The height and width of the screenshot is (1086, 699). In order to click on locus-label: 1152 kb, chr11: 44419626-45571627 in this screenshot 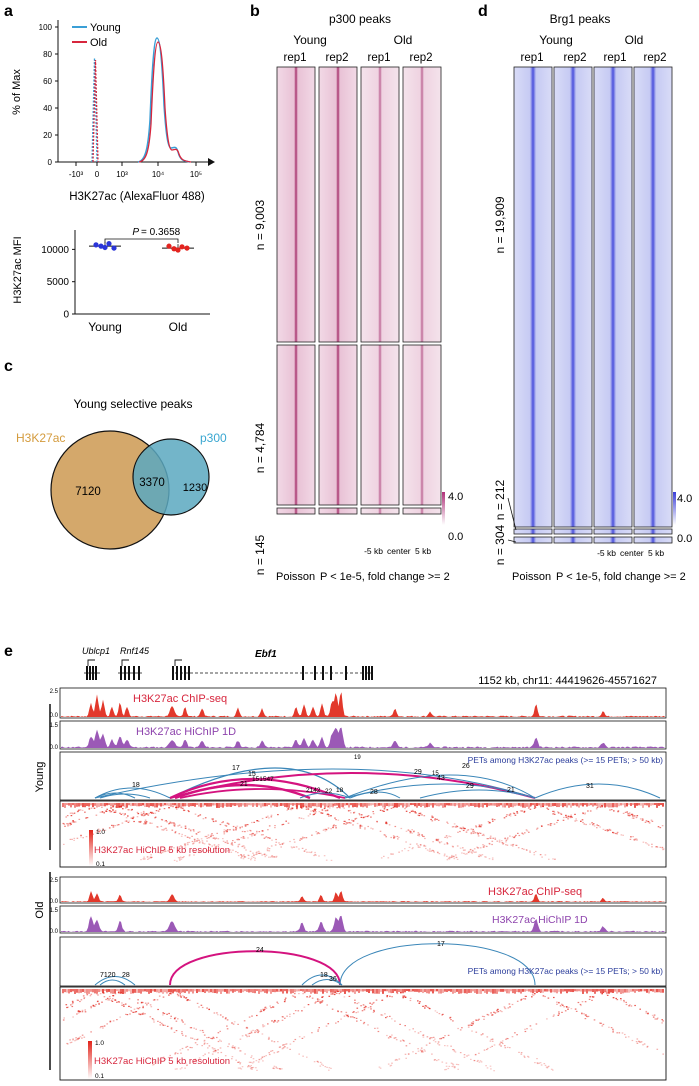, I will do `click(567, 681)`.